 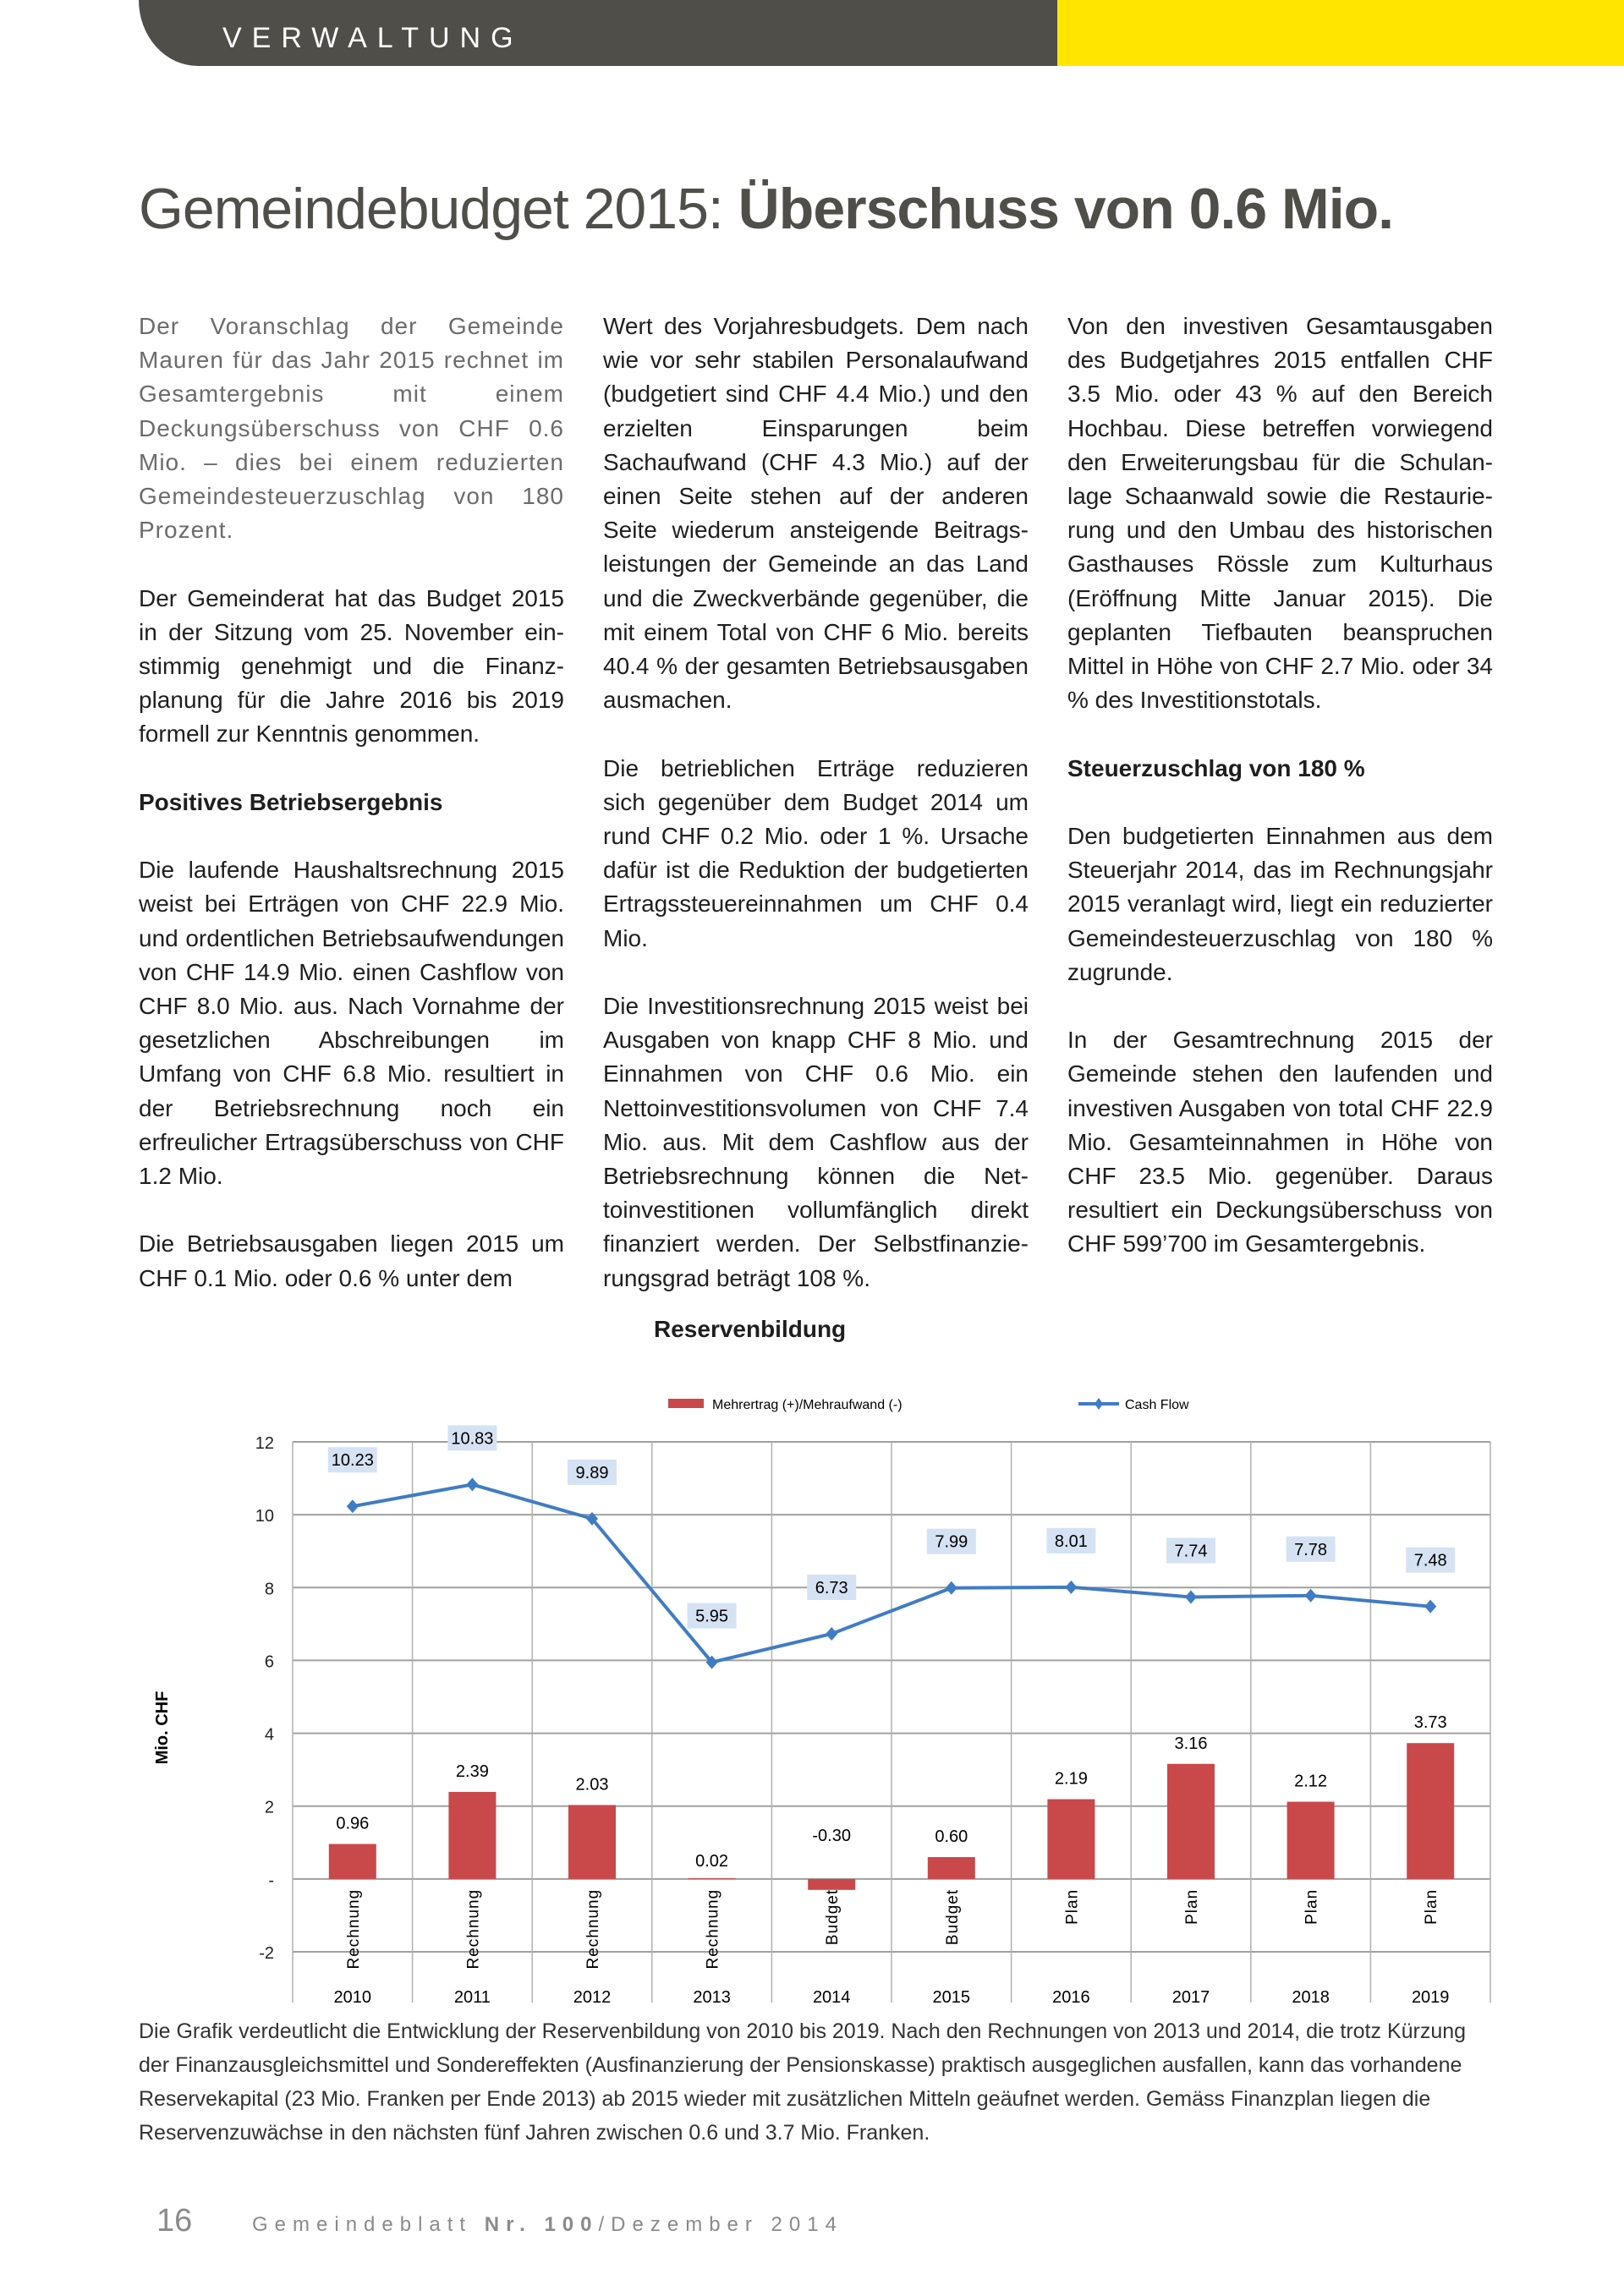 What do you see at coordinates (1431, 1722) in the screenshot?
I see `bar-data-label: 3.73` at bounding box center [1431, 1722].